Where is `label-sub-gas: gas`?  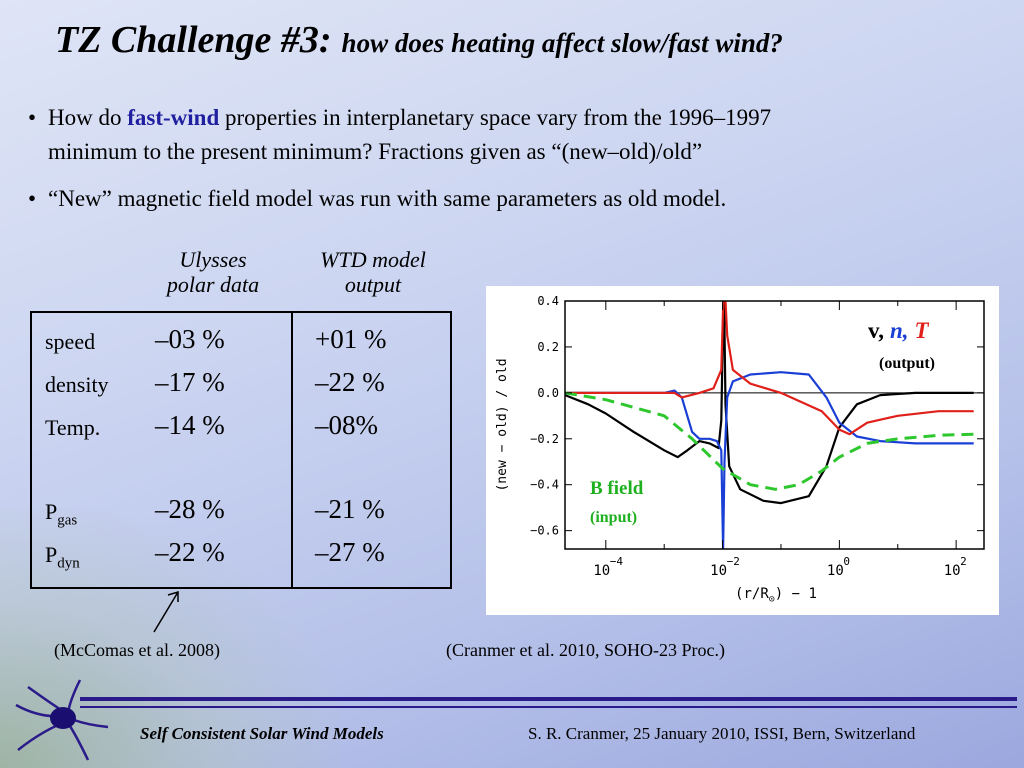 label-sub-gas: gas is located at coordinates (67, 520).